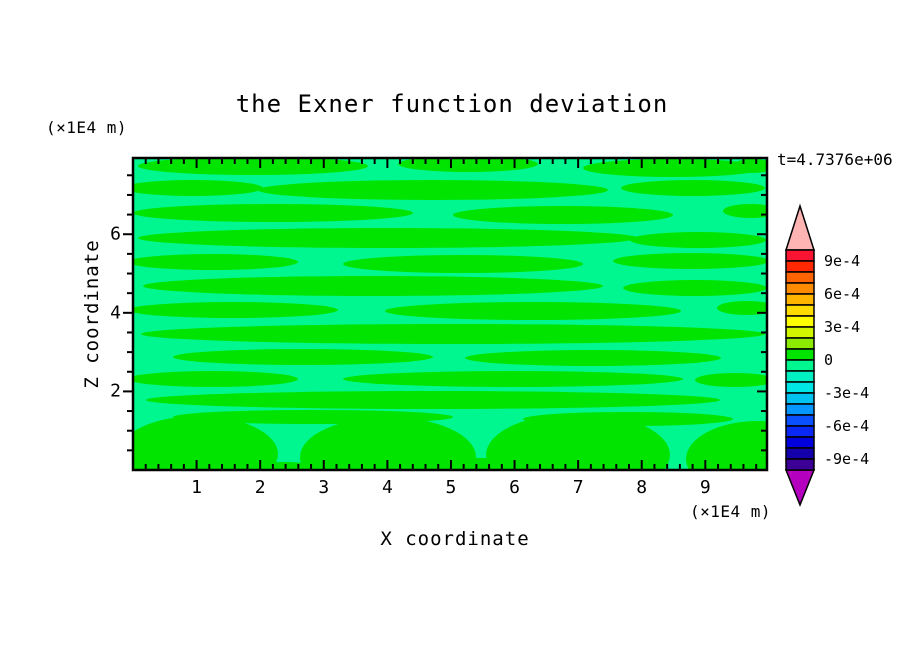  Describe the element at coordinates (842, 327) in the screenshot. I see `colorbar-label: 3e-4` at that location.